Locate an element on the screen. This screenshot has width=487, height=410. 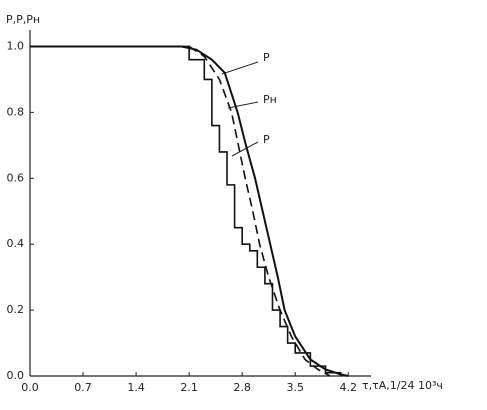
x-tick-label: 2.1 is located at coordinates (189, 387).